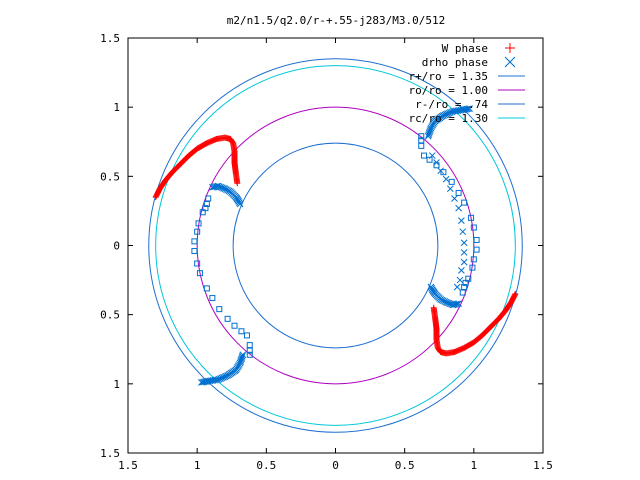  What do you see at coordinates (465, 48) in the screenshot?
I see `legend-label-w: W phase` at bounding box center [465, 48].